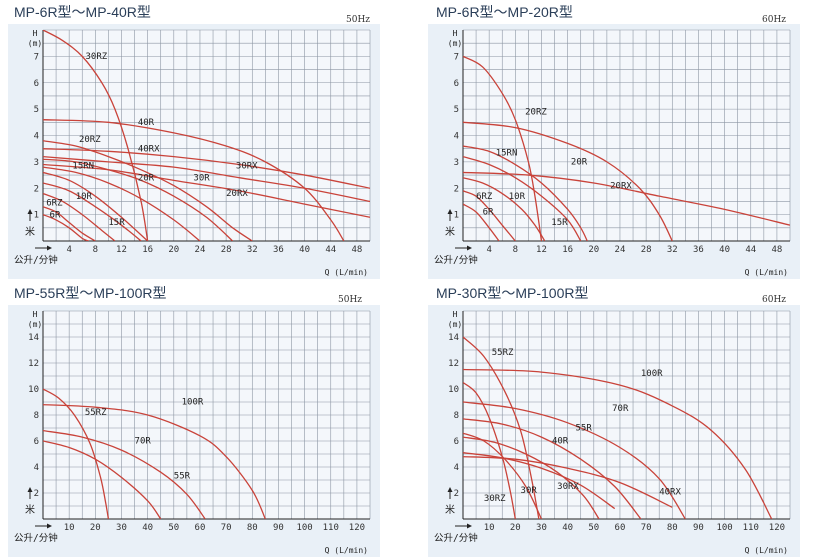 The height and width of the screenshot is (558, 830). Describe the element at coordinates (456, 416) in the screenshot. I see `y-tick-label: 8` at that location.